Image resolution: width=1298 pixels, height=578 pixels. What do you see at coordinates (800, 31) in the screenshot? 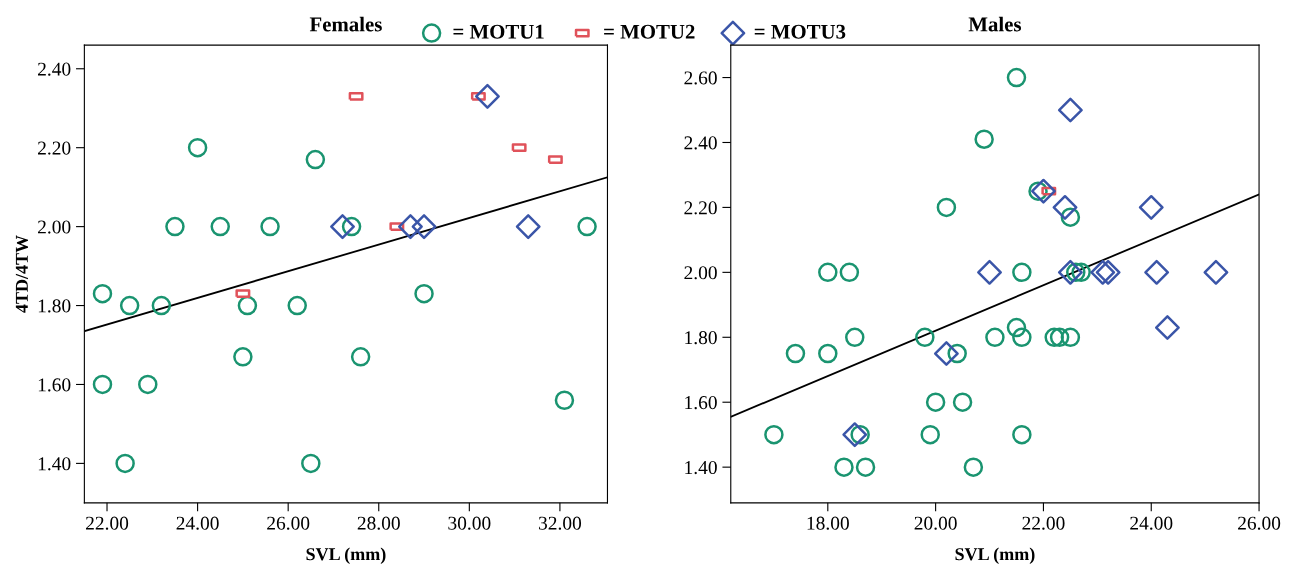
I see `legend-label: = MOTU3` at bounding box center [800, 31].